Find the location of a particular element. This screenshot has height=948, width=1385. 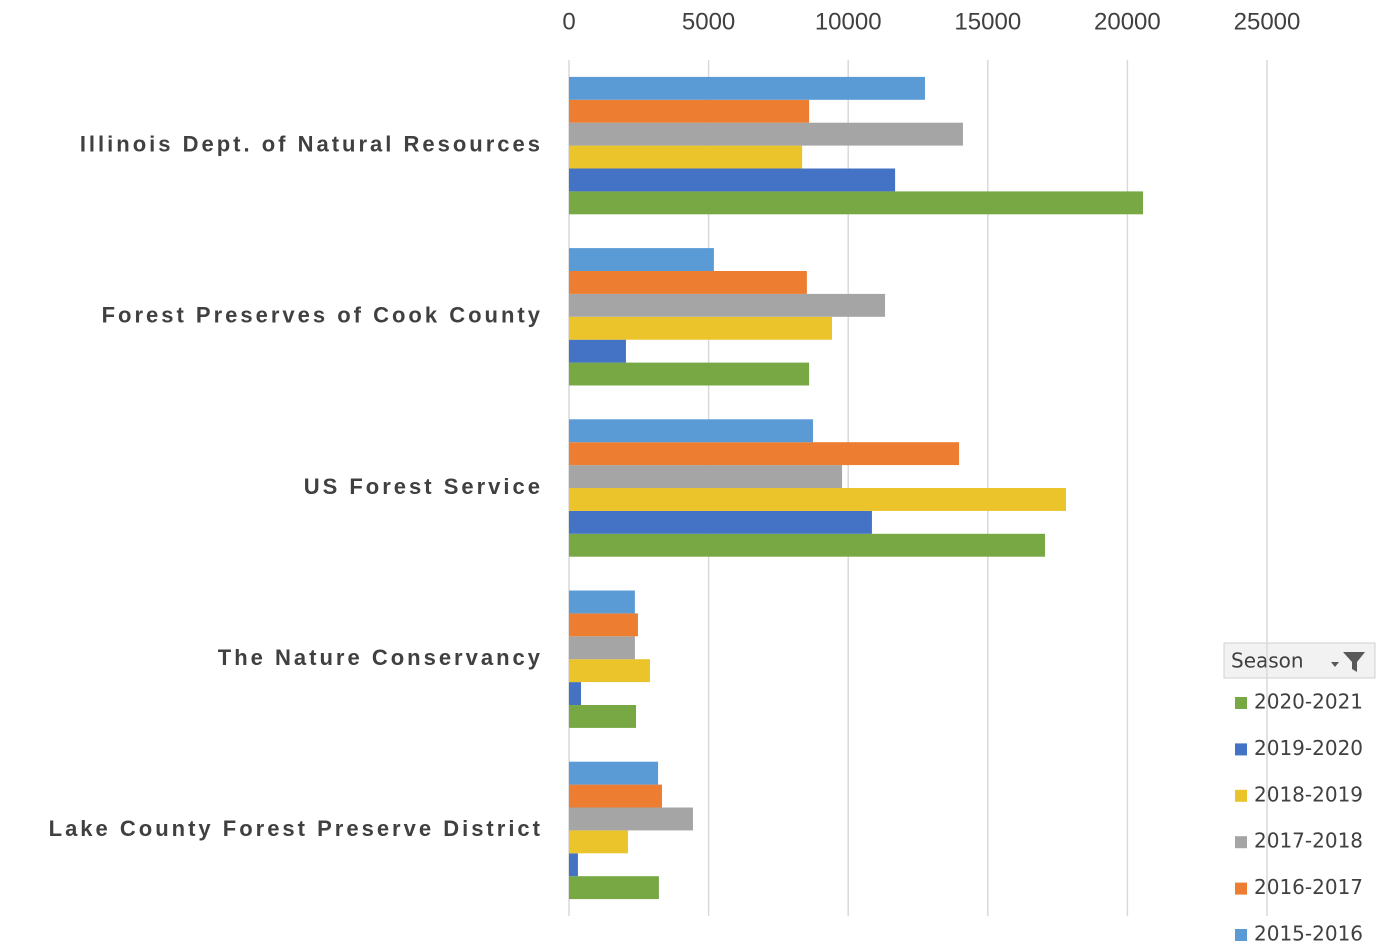

x-tick-label: 20000 is located at coordinates (1127, 21).